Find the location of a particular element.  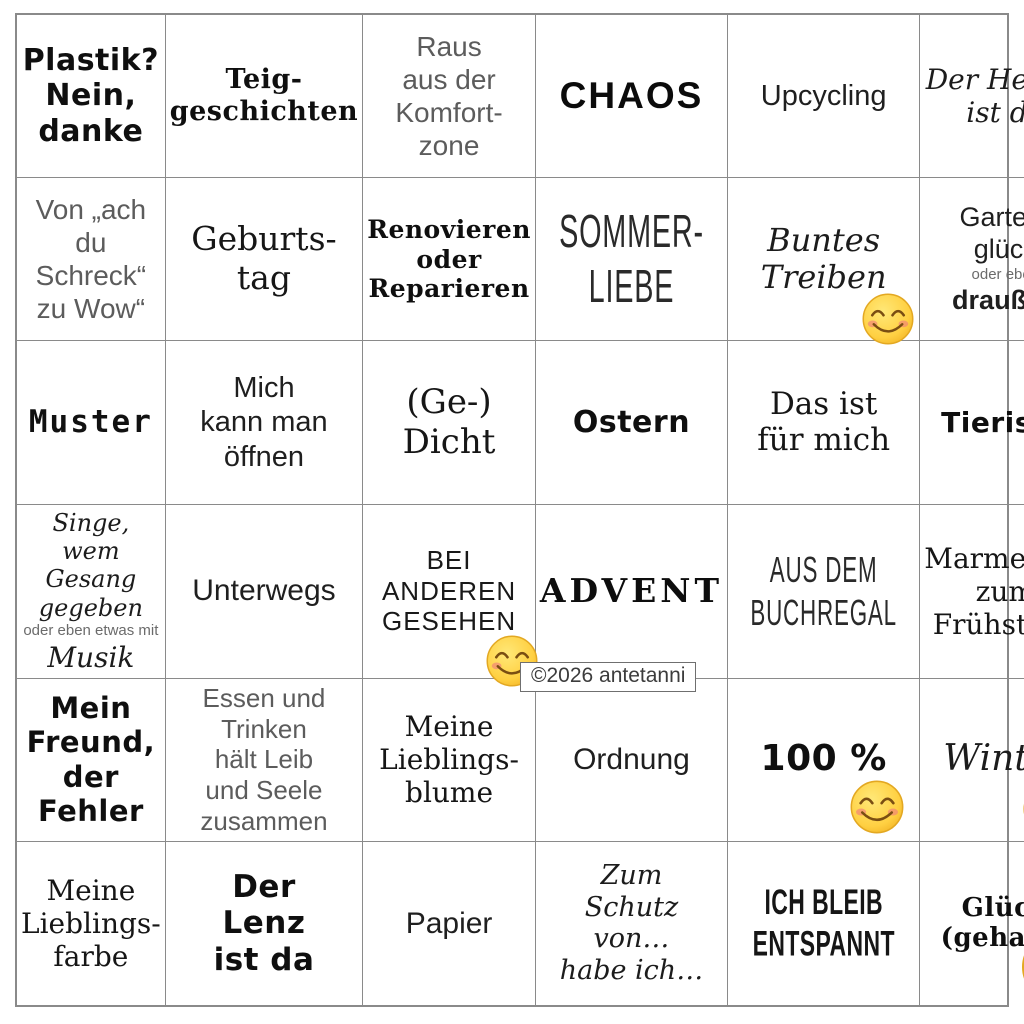

bingo-cell-r6c6: Glück(gehabt) is located at coordinates (972, 923).